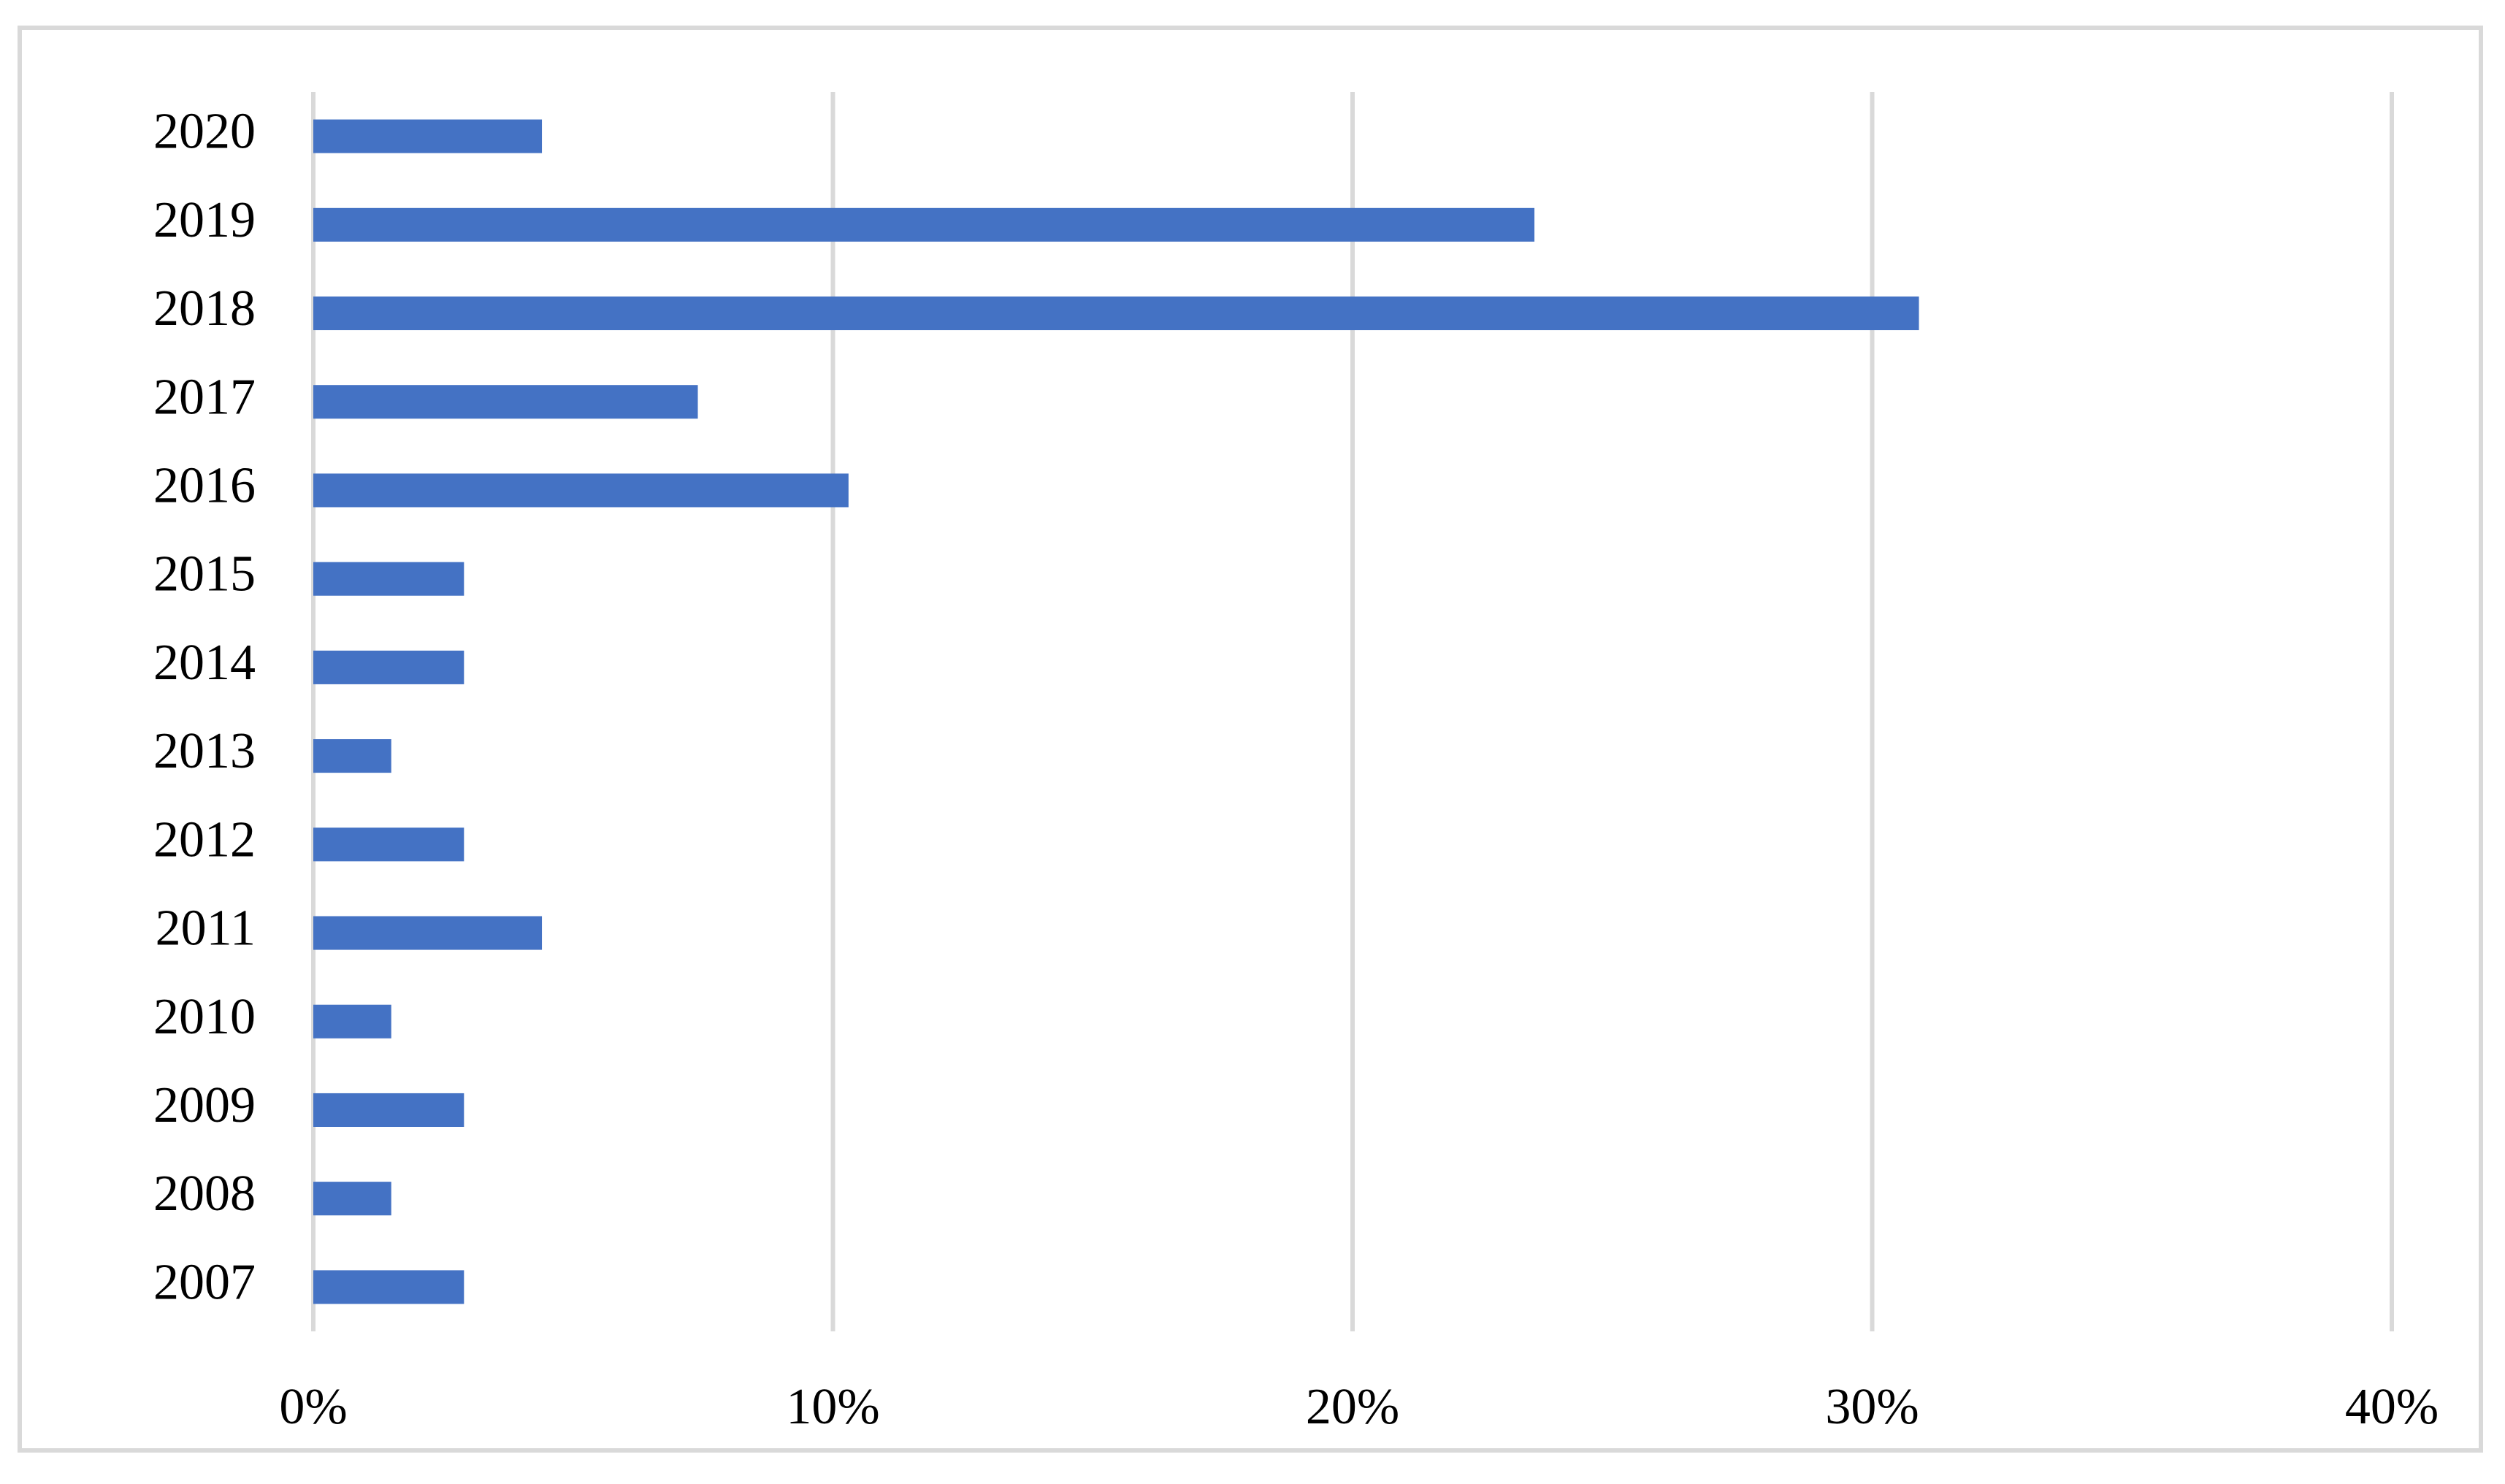 Image resolution: width=2505 pixels, height=1484 pixels. What do you see at coordinates (205, 751) in the screenshot?
I see `y-tick-label: 2013` at bounding box center [205, 751].